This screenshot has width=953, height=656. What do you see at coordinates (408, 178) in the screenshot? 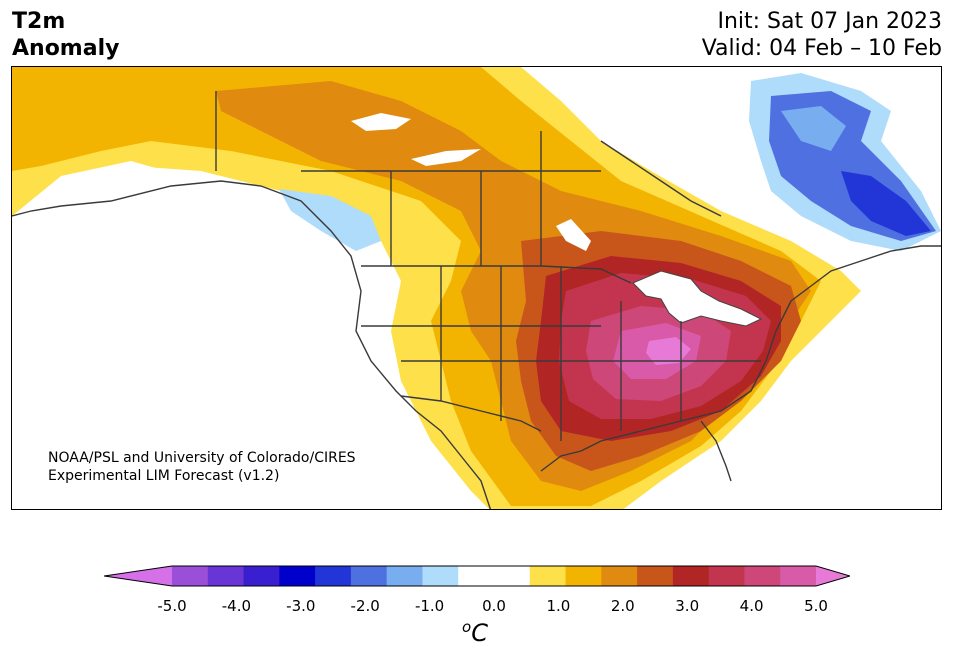
I see `canada-province-borders` at bounding box center [408, 178].